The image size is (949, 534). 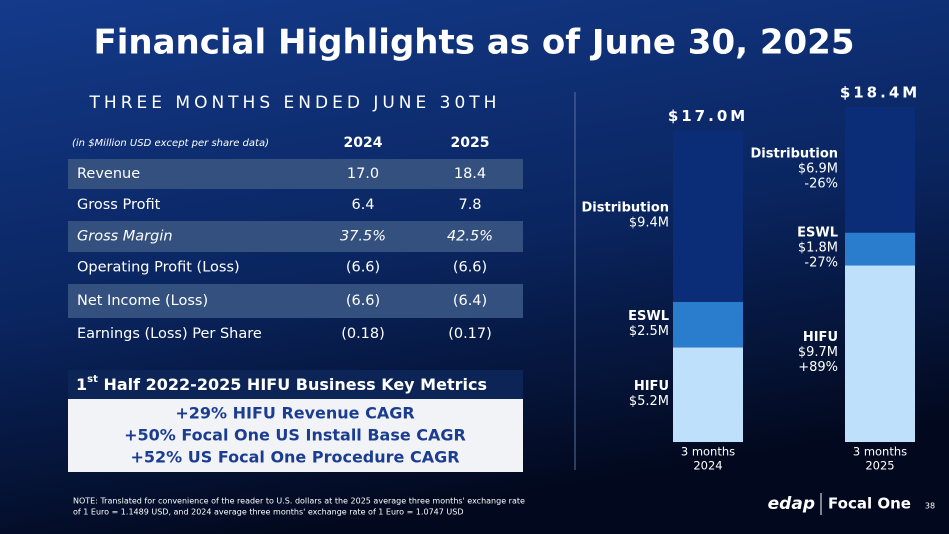 What do you see at coordinates (880, 93) in the screenshot?
I see `bar-total: $18.4M` at bounding box center [880, 93].